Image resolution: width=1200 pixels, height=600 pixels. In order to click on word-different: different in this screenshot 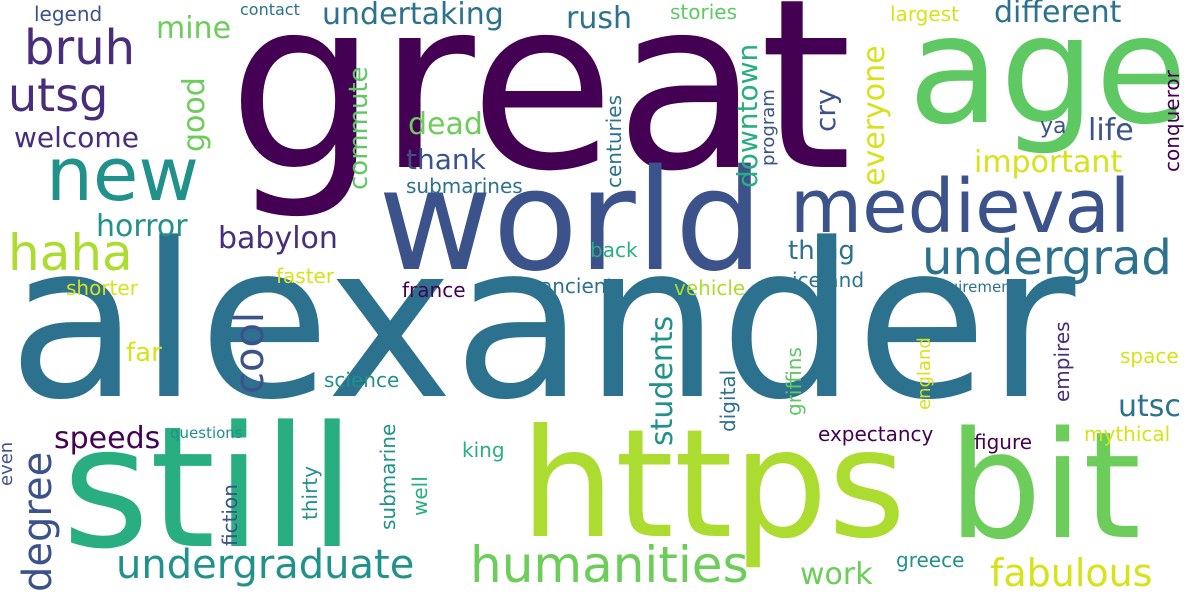, I will do `click(1058, 15)`.